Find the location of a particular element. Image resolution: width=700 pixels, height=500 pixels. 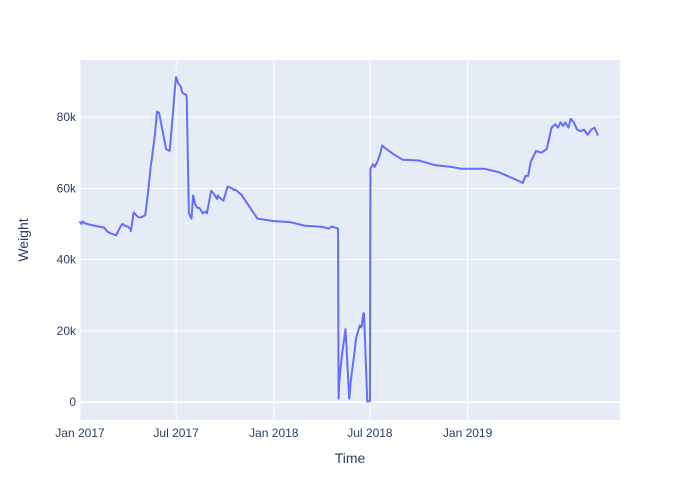

x-tick-label: Jan 2018 is located at coordinates (274, 433).